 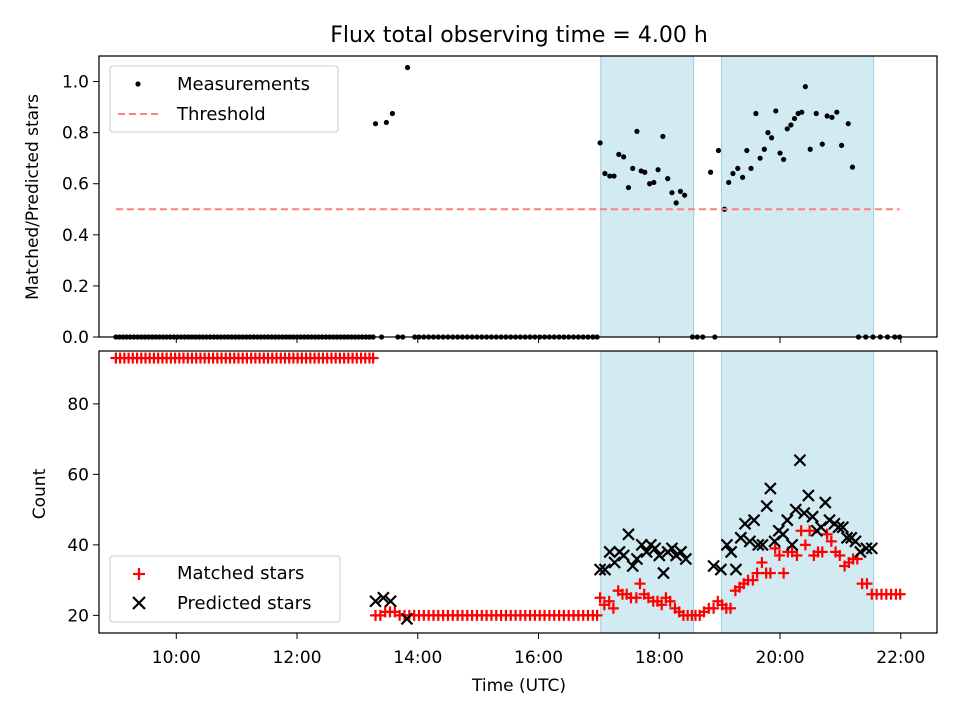 I want to click on bottom-y-ticks: 20 40 60 80, so click(x=83, y=510).